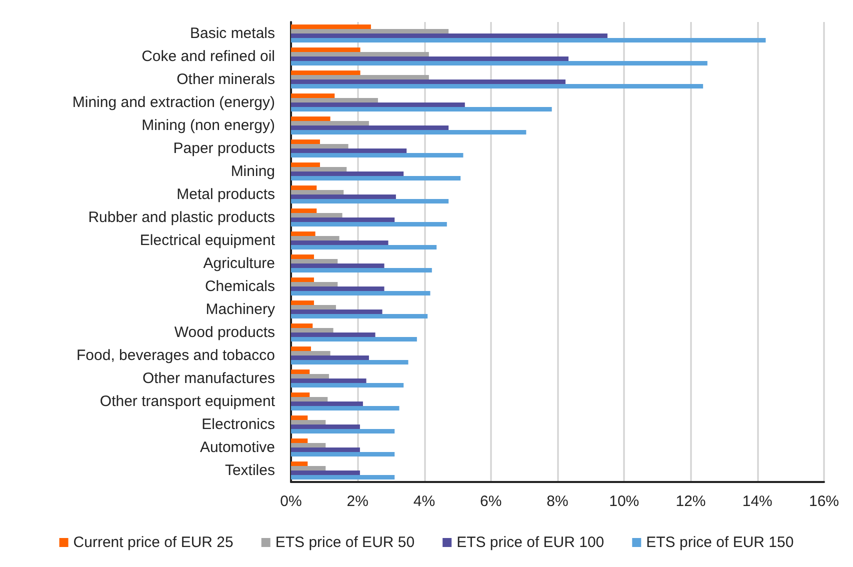 The height and width of the screenshot is (567, 853). I want to click on y-tick-label: Automotive, so click(237, 447).